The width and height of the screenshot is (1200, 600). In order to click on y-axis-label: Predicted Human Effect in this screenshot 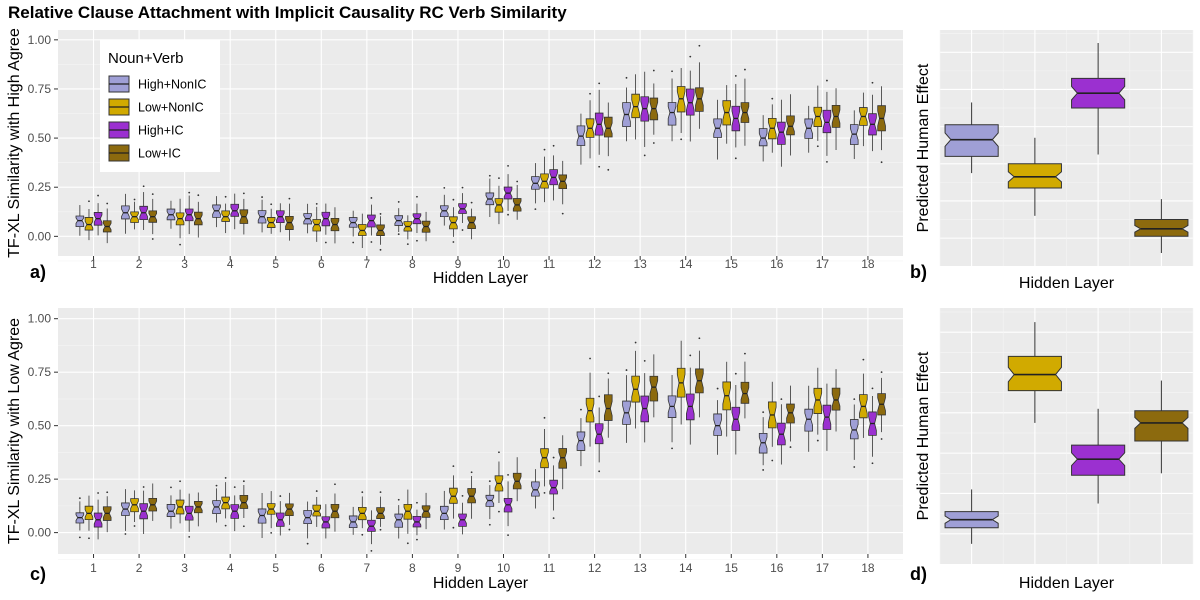, I will do `click(923, 147)`.